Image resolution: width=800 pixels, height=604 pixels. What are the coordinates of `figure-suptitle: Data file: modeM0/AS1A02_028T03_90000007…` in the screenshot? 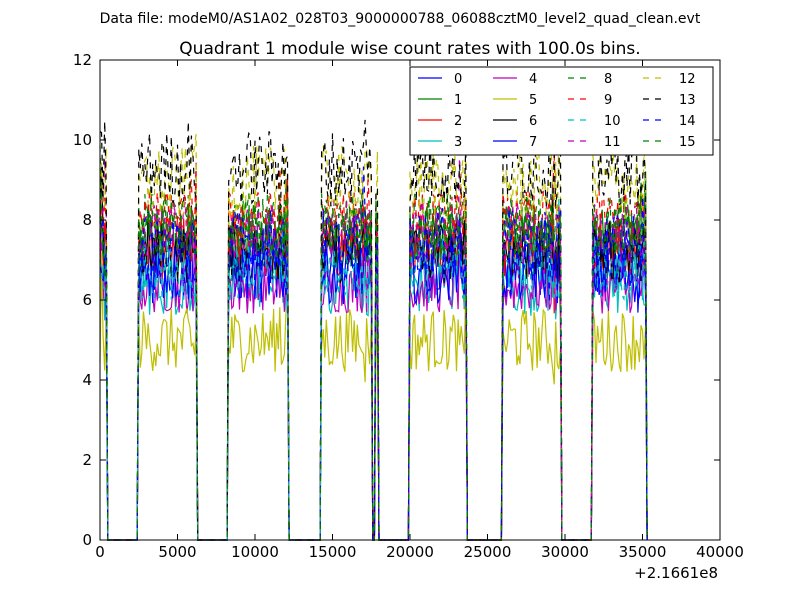 It's located at (400, 19).